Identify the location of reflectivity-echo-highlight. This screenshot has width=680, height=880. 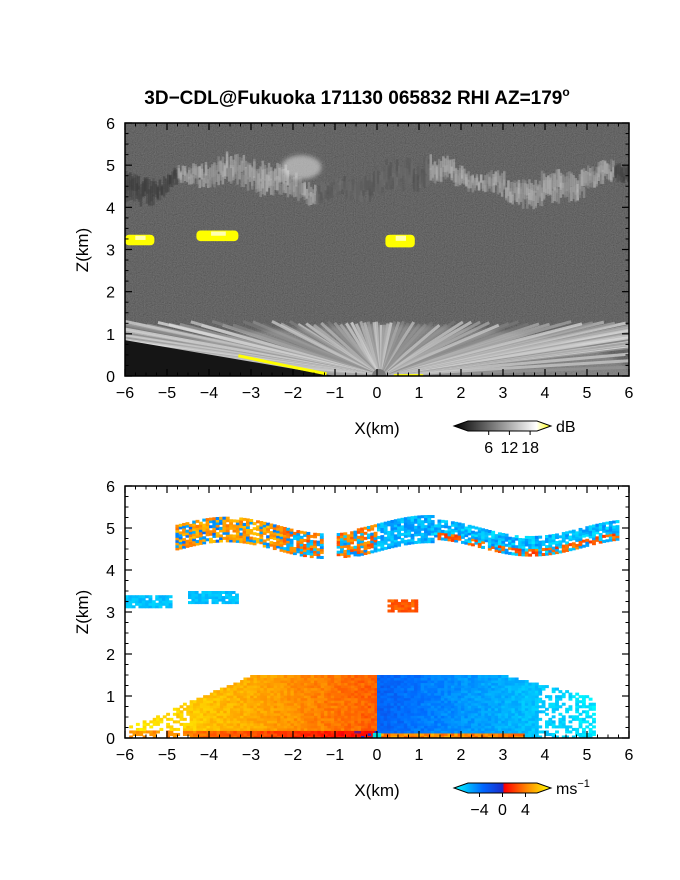
(218, 233).